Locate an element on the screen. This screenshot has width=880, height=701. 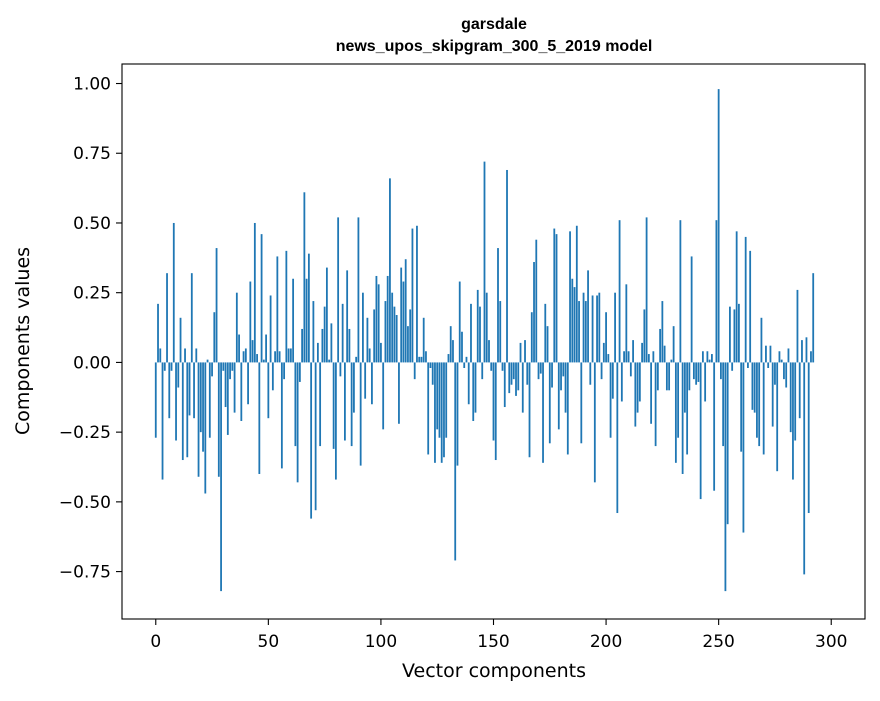
x-tick-label: 100 is located at coordinates (381, 642).